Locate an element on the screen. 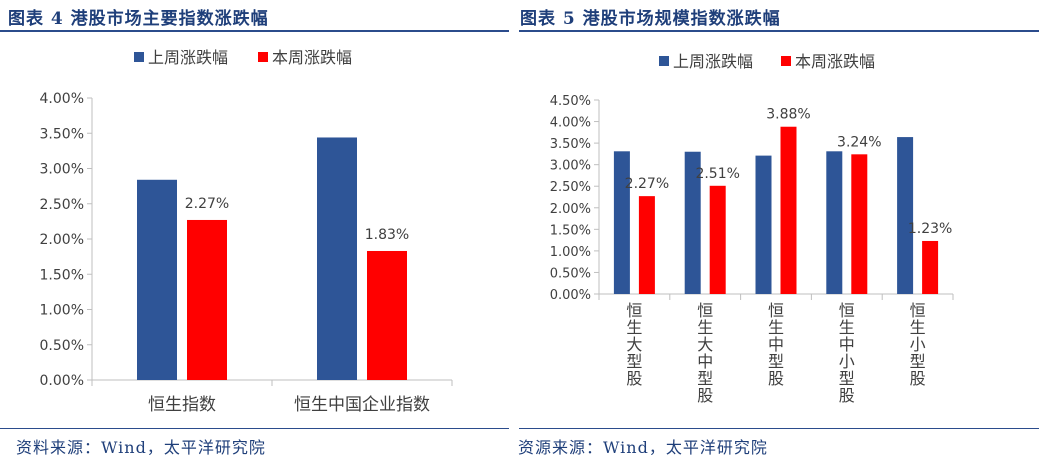  x-category-label: 恒生中国企业指数 is located at coordinates (362, 405).